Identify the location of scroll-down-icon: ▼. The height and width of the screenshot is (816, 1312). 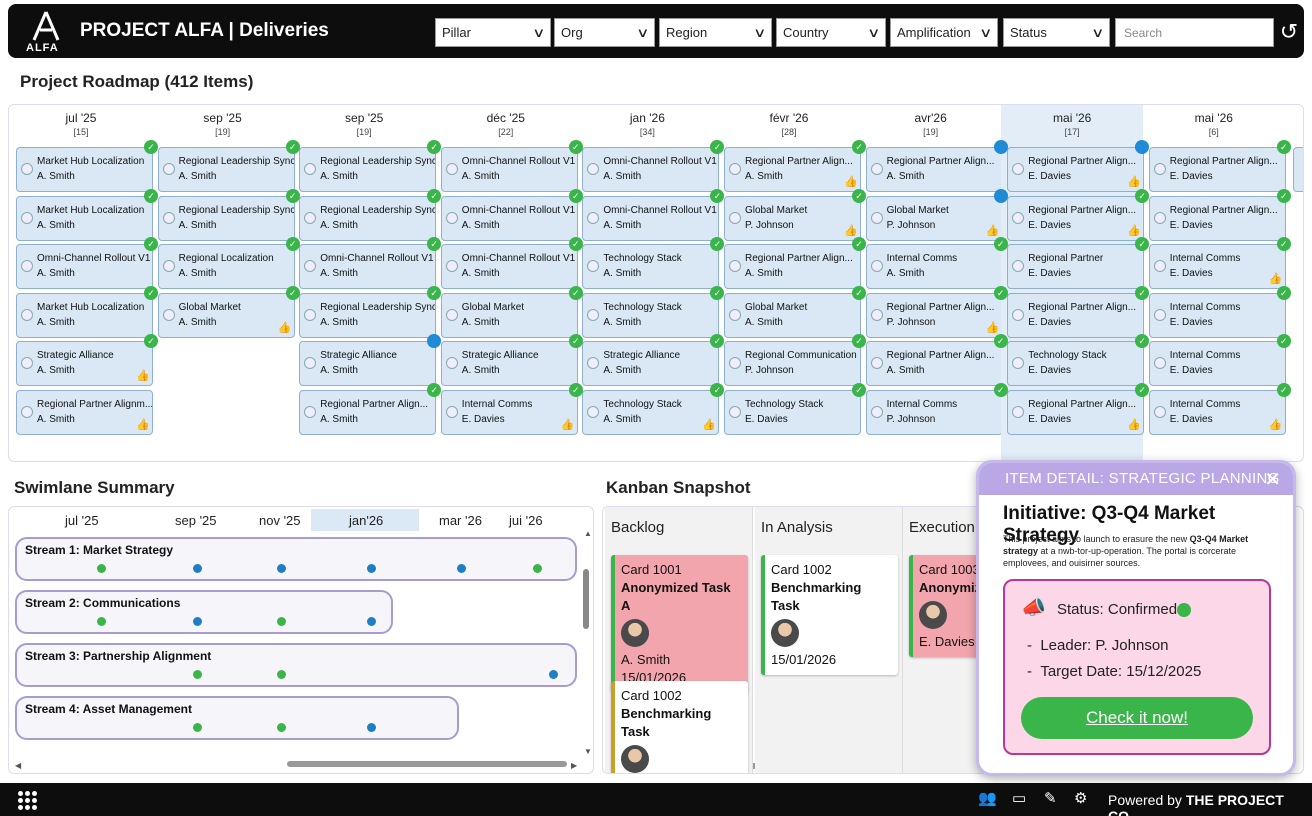
(588, 751).